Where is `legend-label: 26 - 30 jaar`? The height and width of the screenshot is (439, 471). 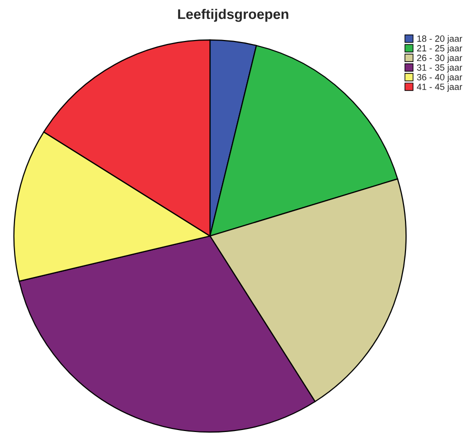 legend-label: 26 - 30 jaar is located at coordinates (439, 58).